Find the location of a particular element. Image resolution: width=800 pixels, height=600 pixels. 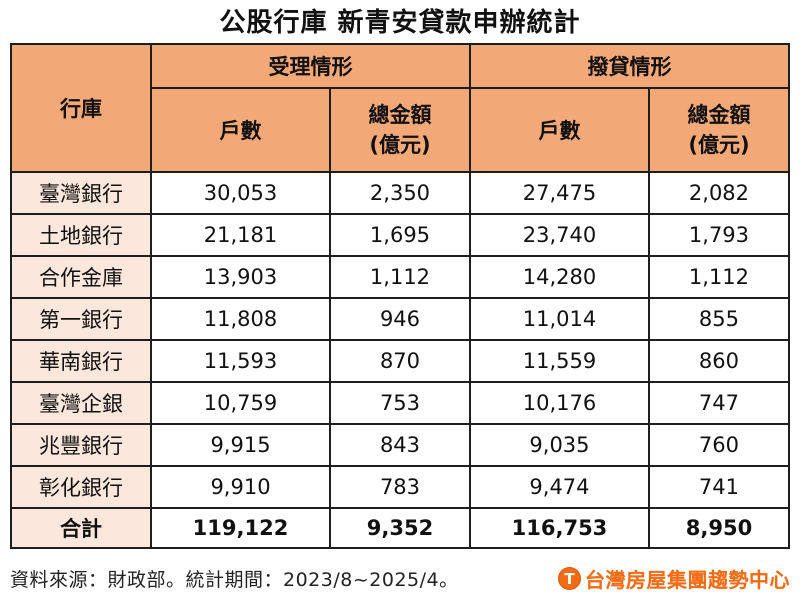

header-accept-amount-line1: 總金額 is located at coordinates (400, 115).